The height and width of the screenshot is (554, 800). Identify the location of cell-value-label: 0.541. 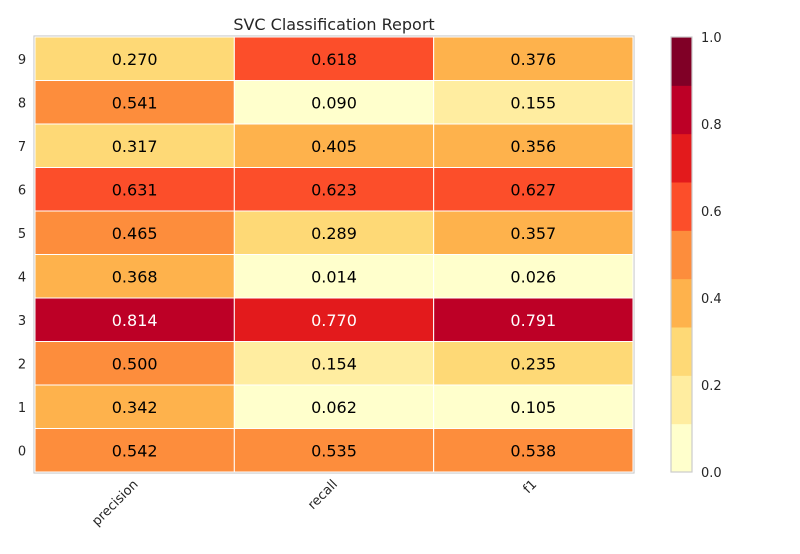
(135, 102).